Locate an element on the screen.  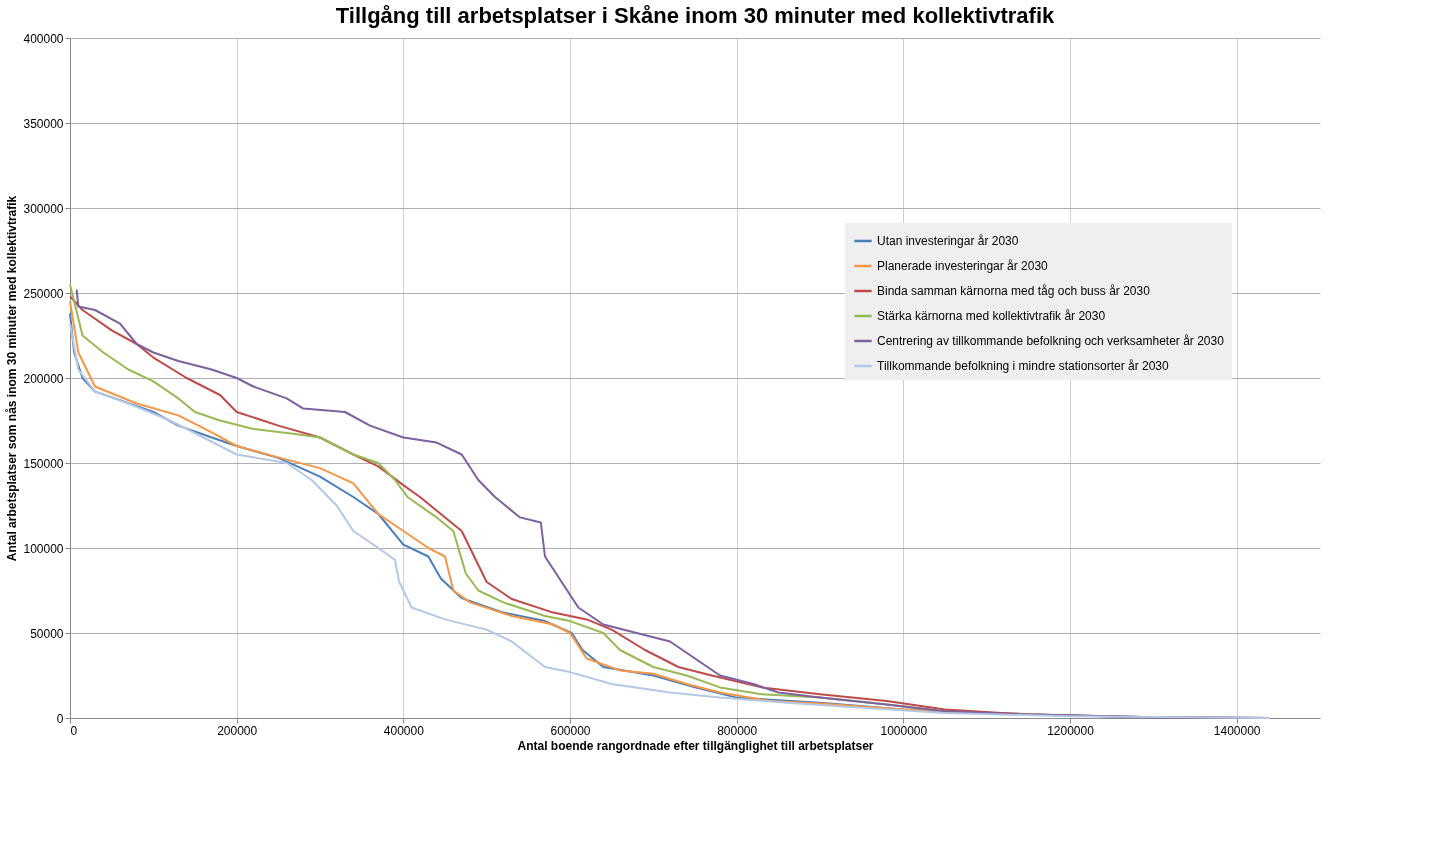
y-tick-label: 200000 is located at coordinates (43, 378).